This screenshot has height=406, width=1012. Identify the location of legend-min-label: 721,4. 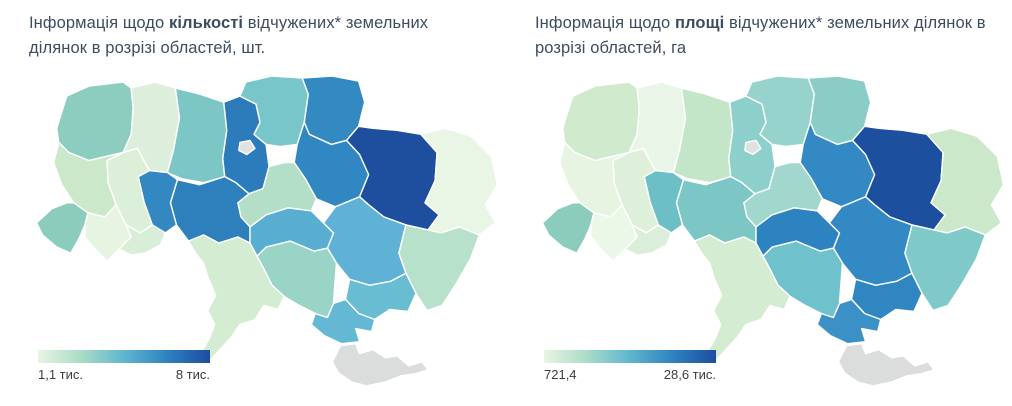
(560, 374).